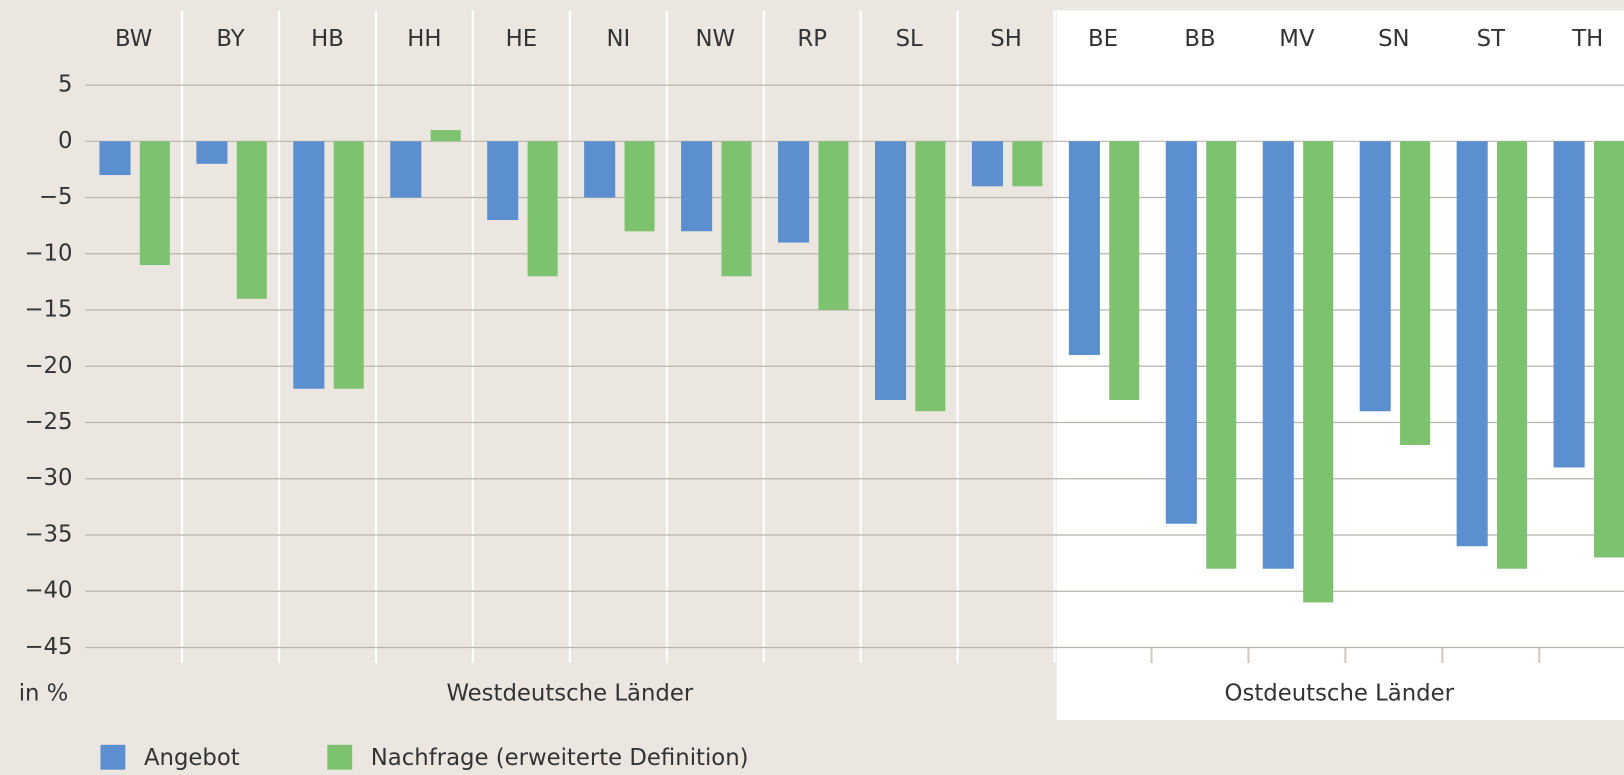 This screenshot has width=1624, height=775. What do you see at coordinates (56, 197) in the screenshot?
I see `y-tick-label: −5` at bounding box center [56, 197].